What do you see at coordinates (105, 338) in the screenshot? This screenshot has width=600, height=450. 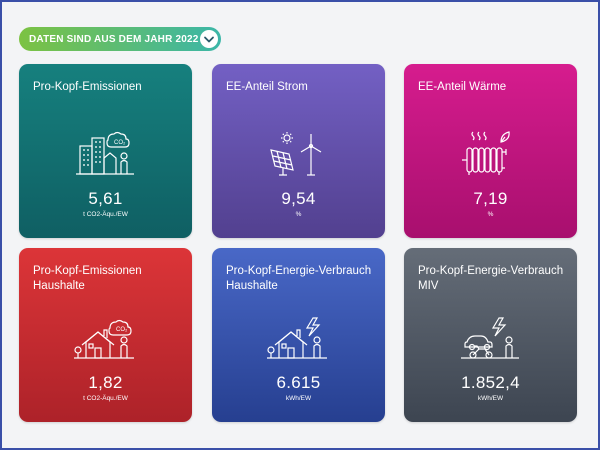 I see `house-co2-icon: CO₂` at bounding box center [105, 338].